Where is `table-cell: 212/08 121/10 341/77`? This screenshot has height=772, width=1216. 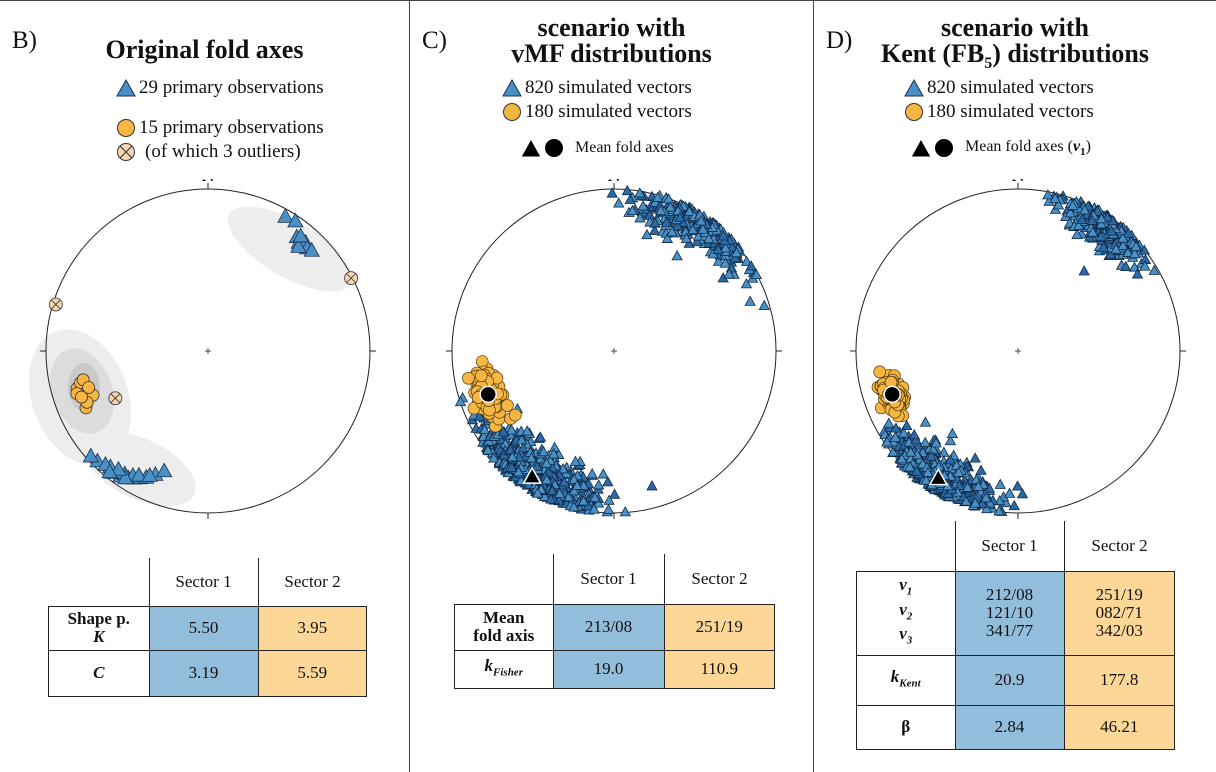 table-cell: 212/08 121/10 341/77 is located at coordinates (1009, 613).